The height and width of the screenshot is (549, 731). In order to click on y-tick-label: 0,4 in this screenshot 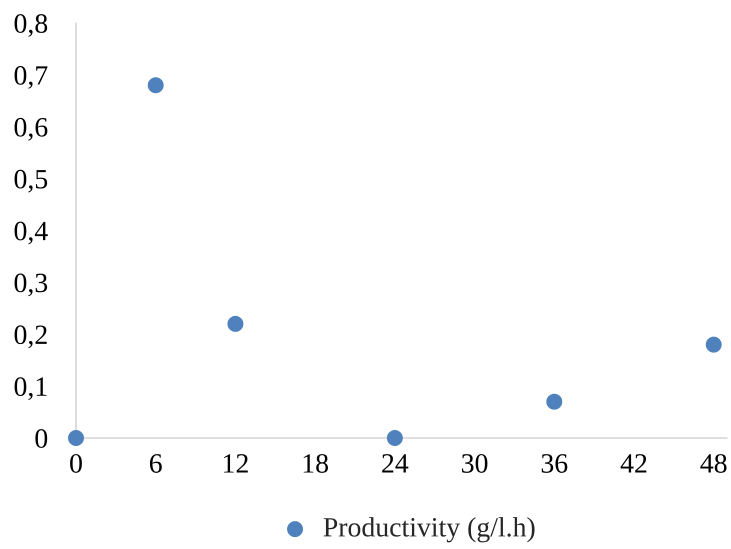, I will do `click(31, 233)`.